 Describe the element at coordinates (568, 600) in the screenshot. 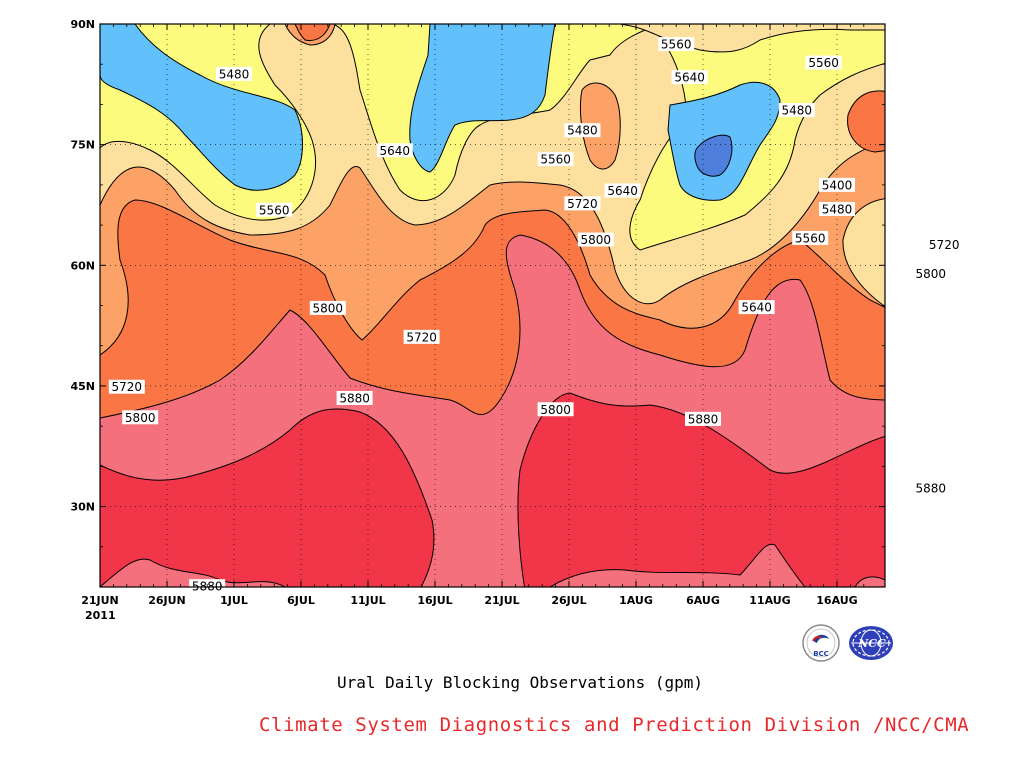

I see `x-tick-label: 26JUL` at that location.